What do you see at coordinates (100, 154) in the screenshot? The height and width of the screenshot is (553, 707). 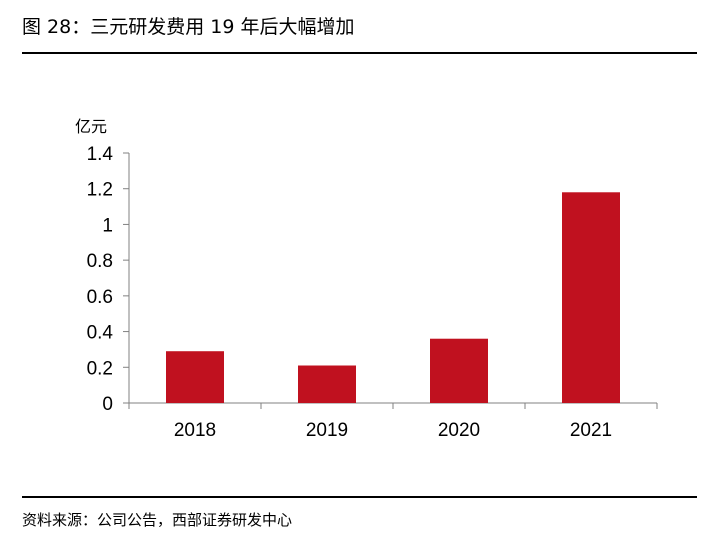 I see `y-tick-label: 1.4` at bounding box center [100, 154].